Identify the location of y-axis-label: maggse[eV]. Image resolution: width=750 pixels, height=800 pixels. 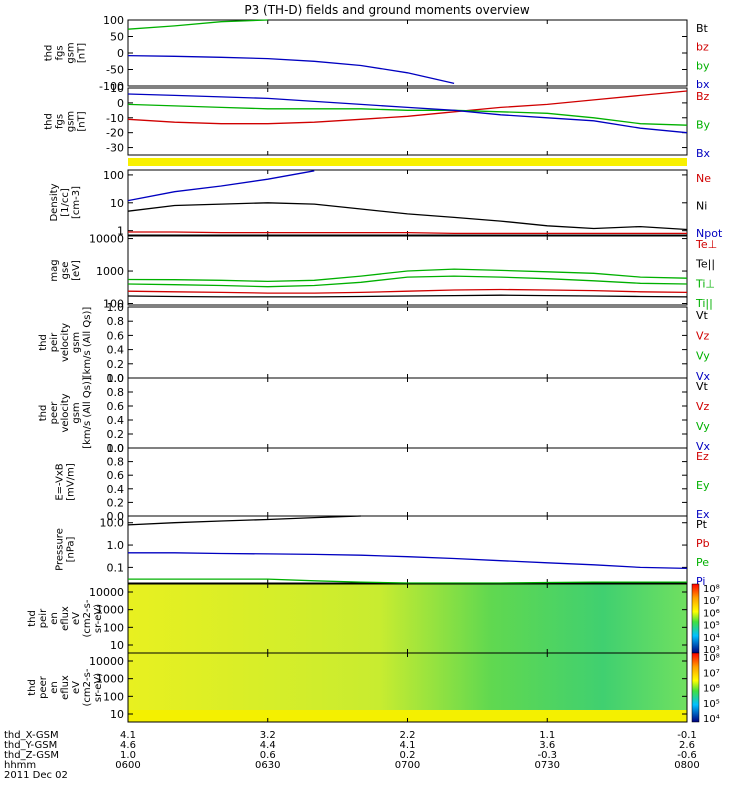
(65, 270).